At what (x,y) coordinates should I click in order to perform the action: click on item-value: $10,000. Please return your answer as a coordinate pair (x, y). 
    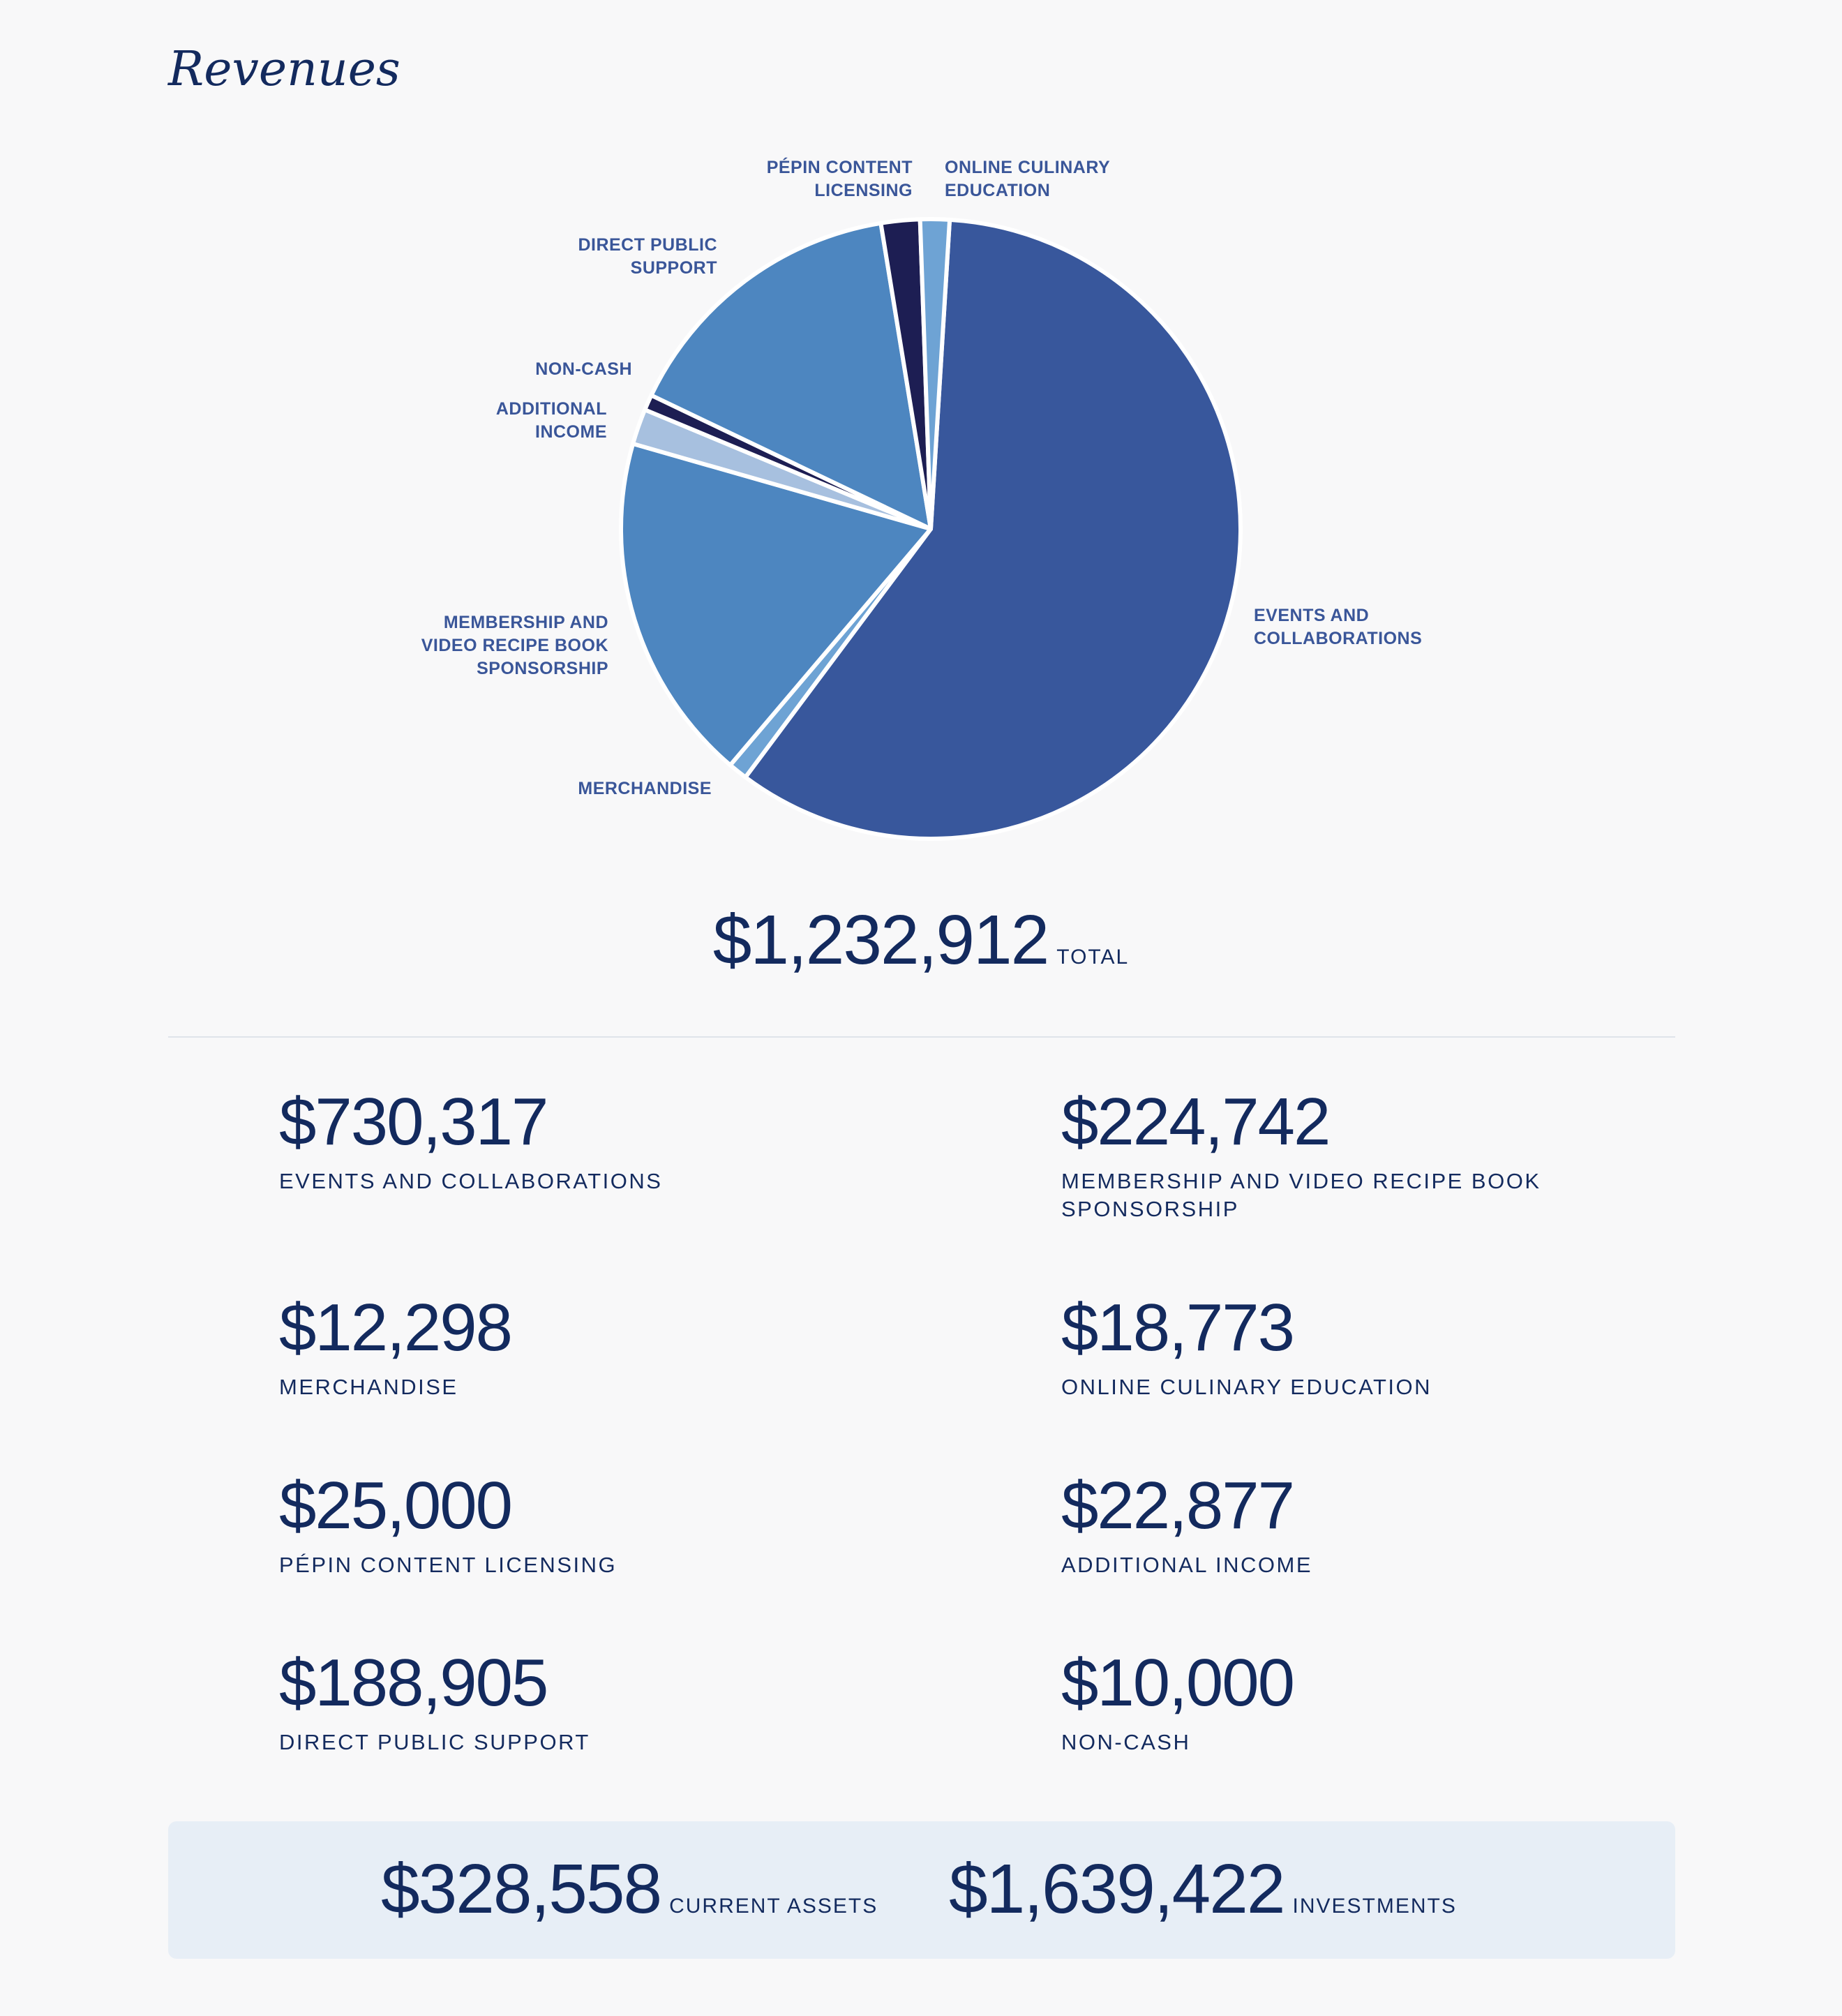
    Looking at the image, I should click on (1178, 1682).